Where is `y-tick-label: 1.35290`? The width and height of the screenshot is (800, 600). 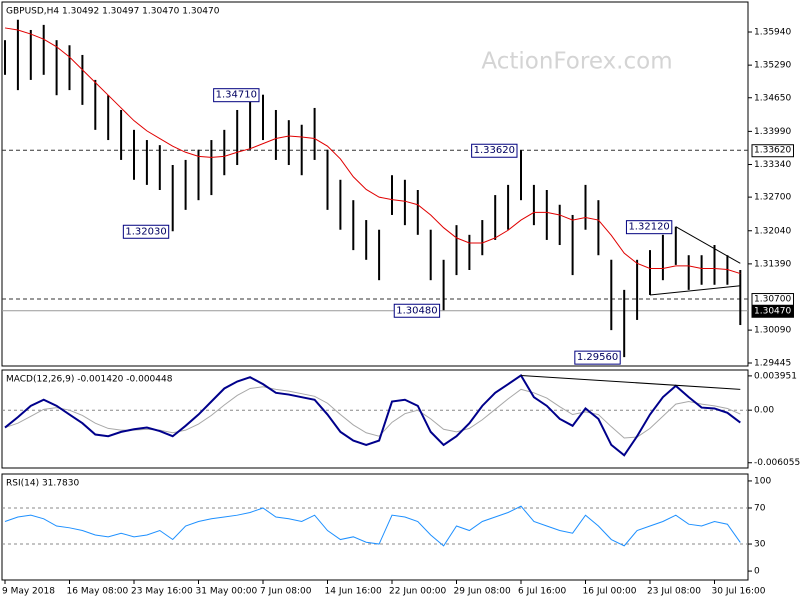 y-tick-label: 1.35290 is located at coordinates (772, 66).